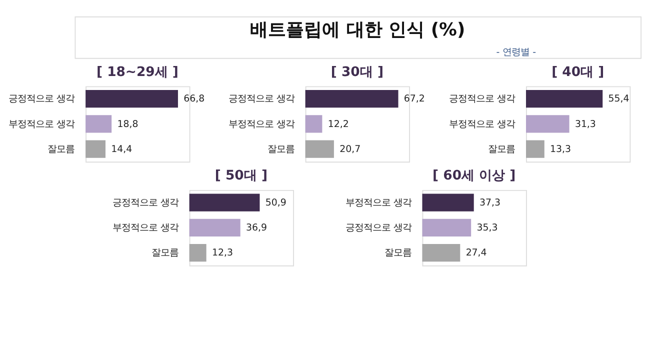  I want to click on data-label: 35,3, so click(487, 228).